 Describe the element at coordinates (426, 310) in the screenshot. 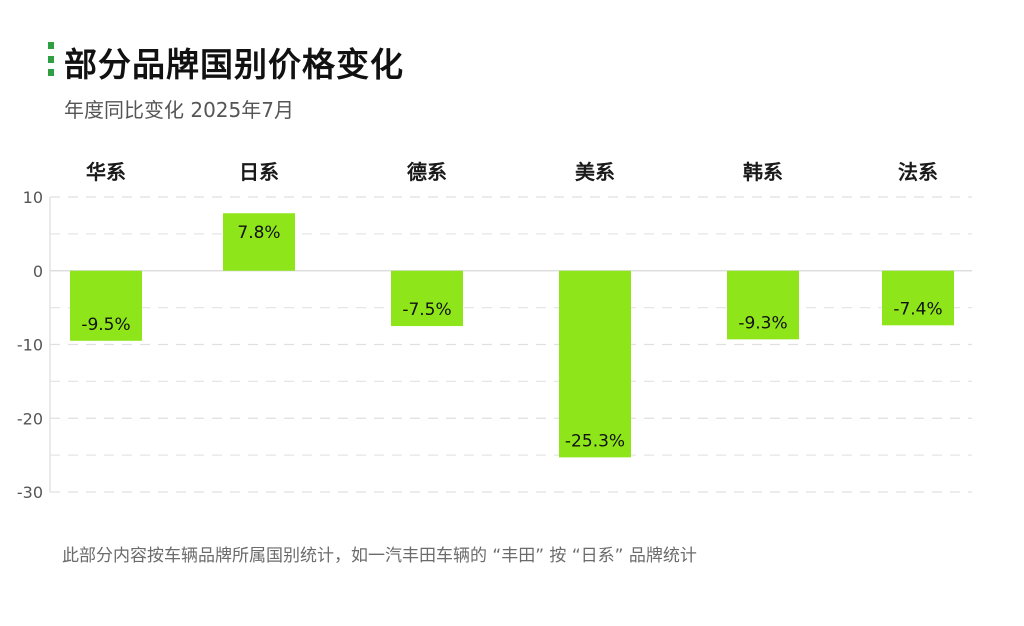

I see `data-label: -7.5%` at that location.